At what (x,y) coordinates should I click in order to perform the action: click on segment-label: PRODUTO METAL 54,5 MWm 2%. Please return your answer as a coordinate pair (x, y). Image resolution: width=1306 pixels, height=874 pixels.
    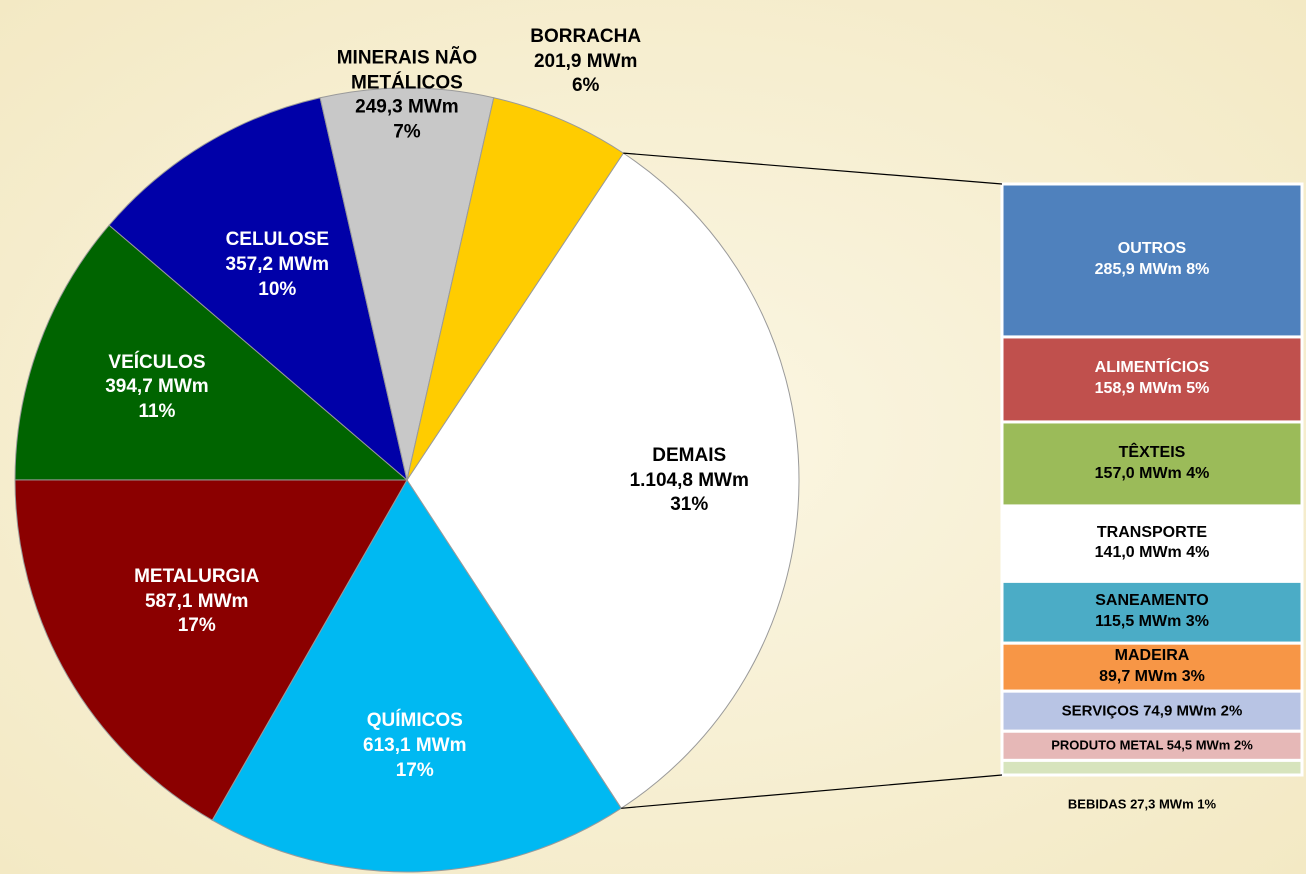
    Looking at the image, I should click on (1152, 745).